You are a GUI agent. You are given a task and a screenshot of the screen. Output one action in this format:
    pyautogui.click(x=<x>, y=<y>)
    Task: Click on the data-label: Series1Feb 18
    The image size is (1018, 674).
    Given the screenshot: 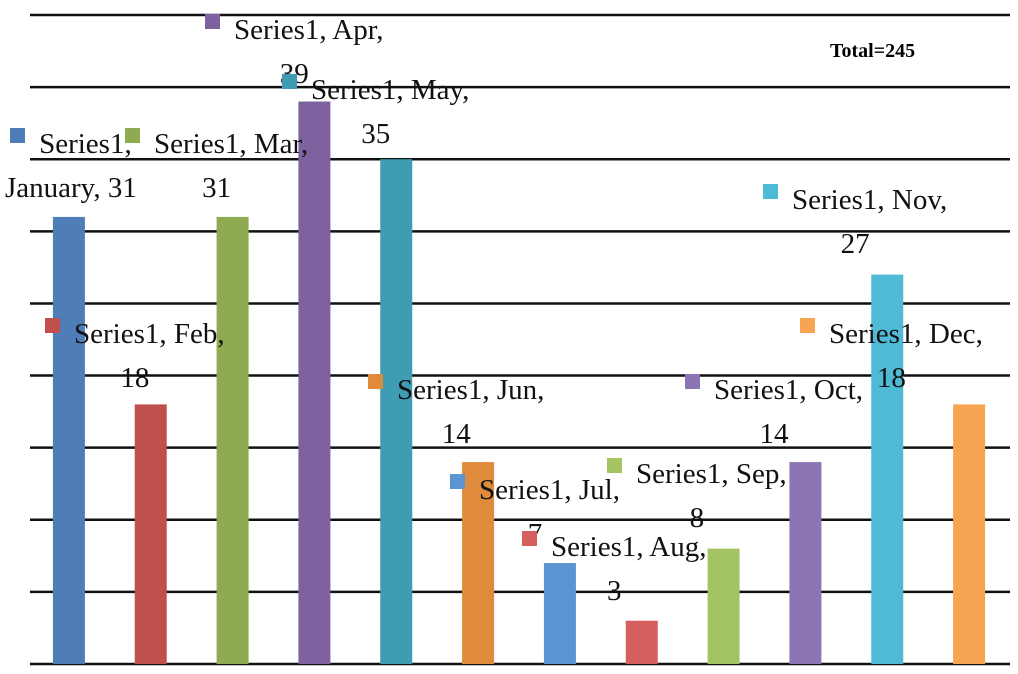 What is the action you would take?
    pyautogui.click(x=135, y=356)
    